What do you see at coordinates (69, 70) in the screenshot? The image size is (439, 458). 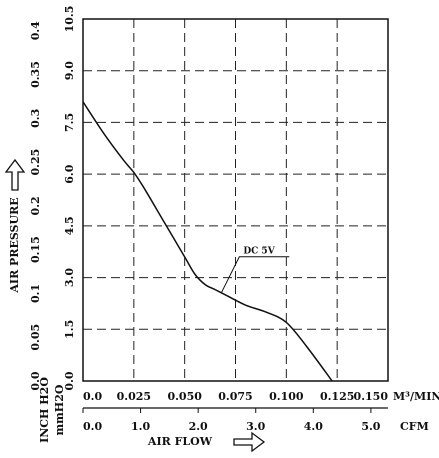 I see `y-tick-label: 9.0` at bounding box center [69, 70].